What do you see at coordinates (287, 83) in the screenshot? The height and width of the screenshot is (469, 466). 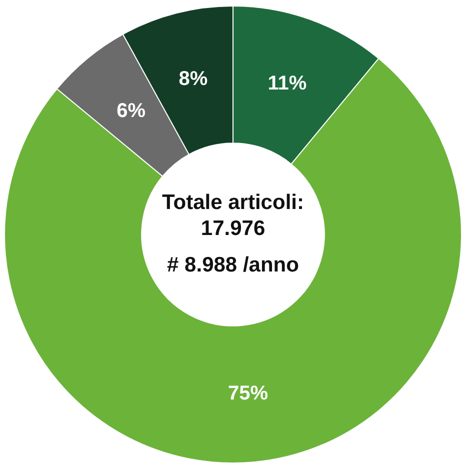 I see `data-label: 11%` at bounding box center [287, 83].